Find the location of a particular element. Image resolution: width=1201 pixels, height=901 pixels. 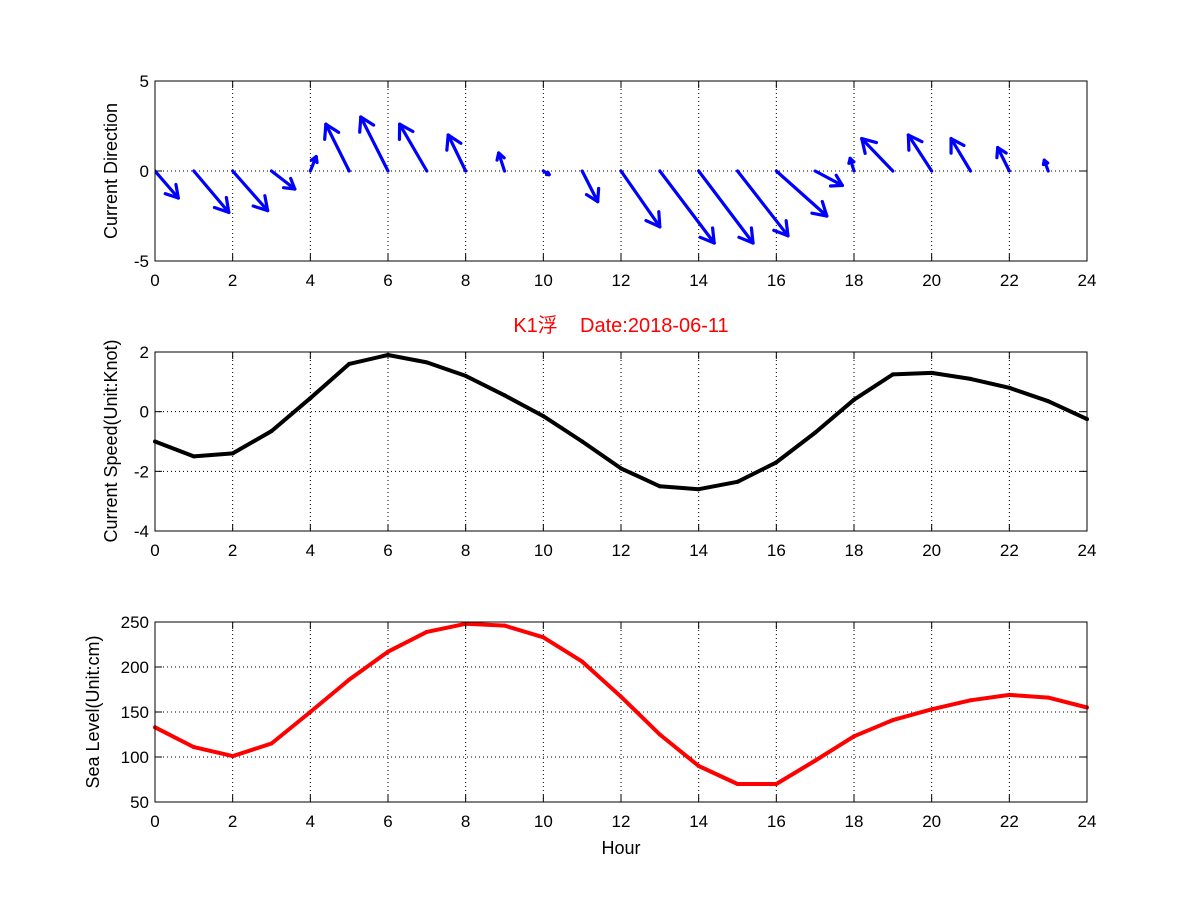

sealevel-y-label: Sea Level(Unit:cm) is located at coordinates (93, 711).